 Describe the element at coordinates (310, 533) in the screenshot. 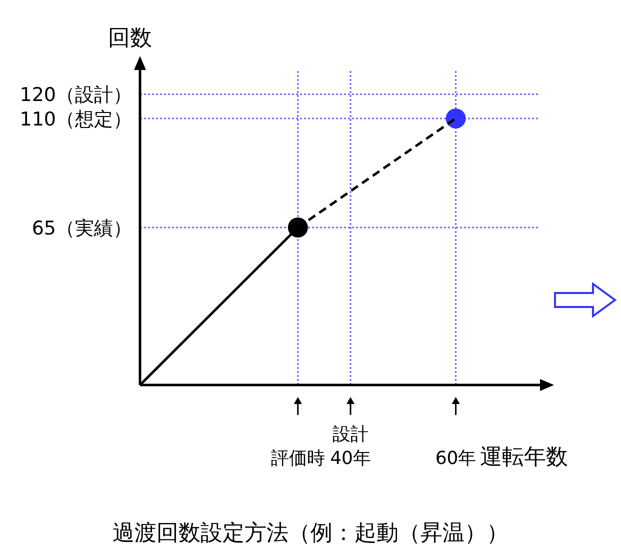

I see `text: 過渡回数設定方法（例：起動（昇温））` at that location.